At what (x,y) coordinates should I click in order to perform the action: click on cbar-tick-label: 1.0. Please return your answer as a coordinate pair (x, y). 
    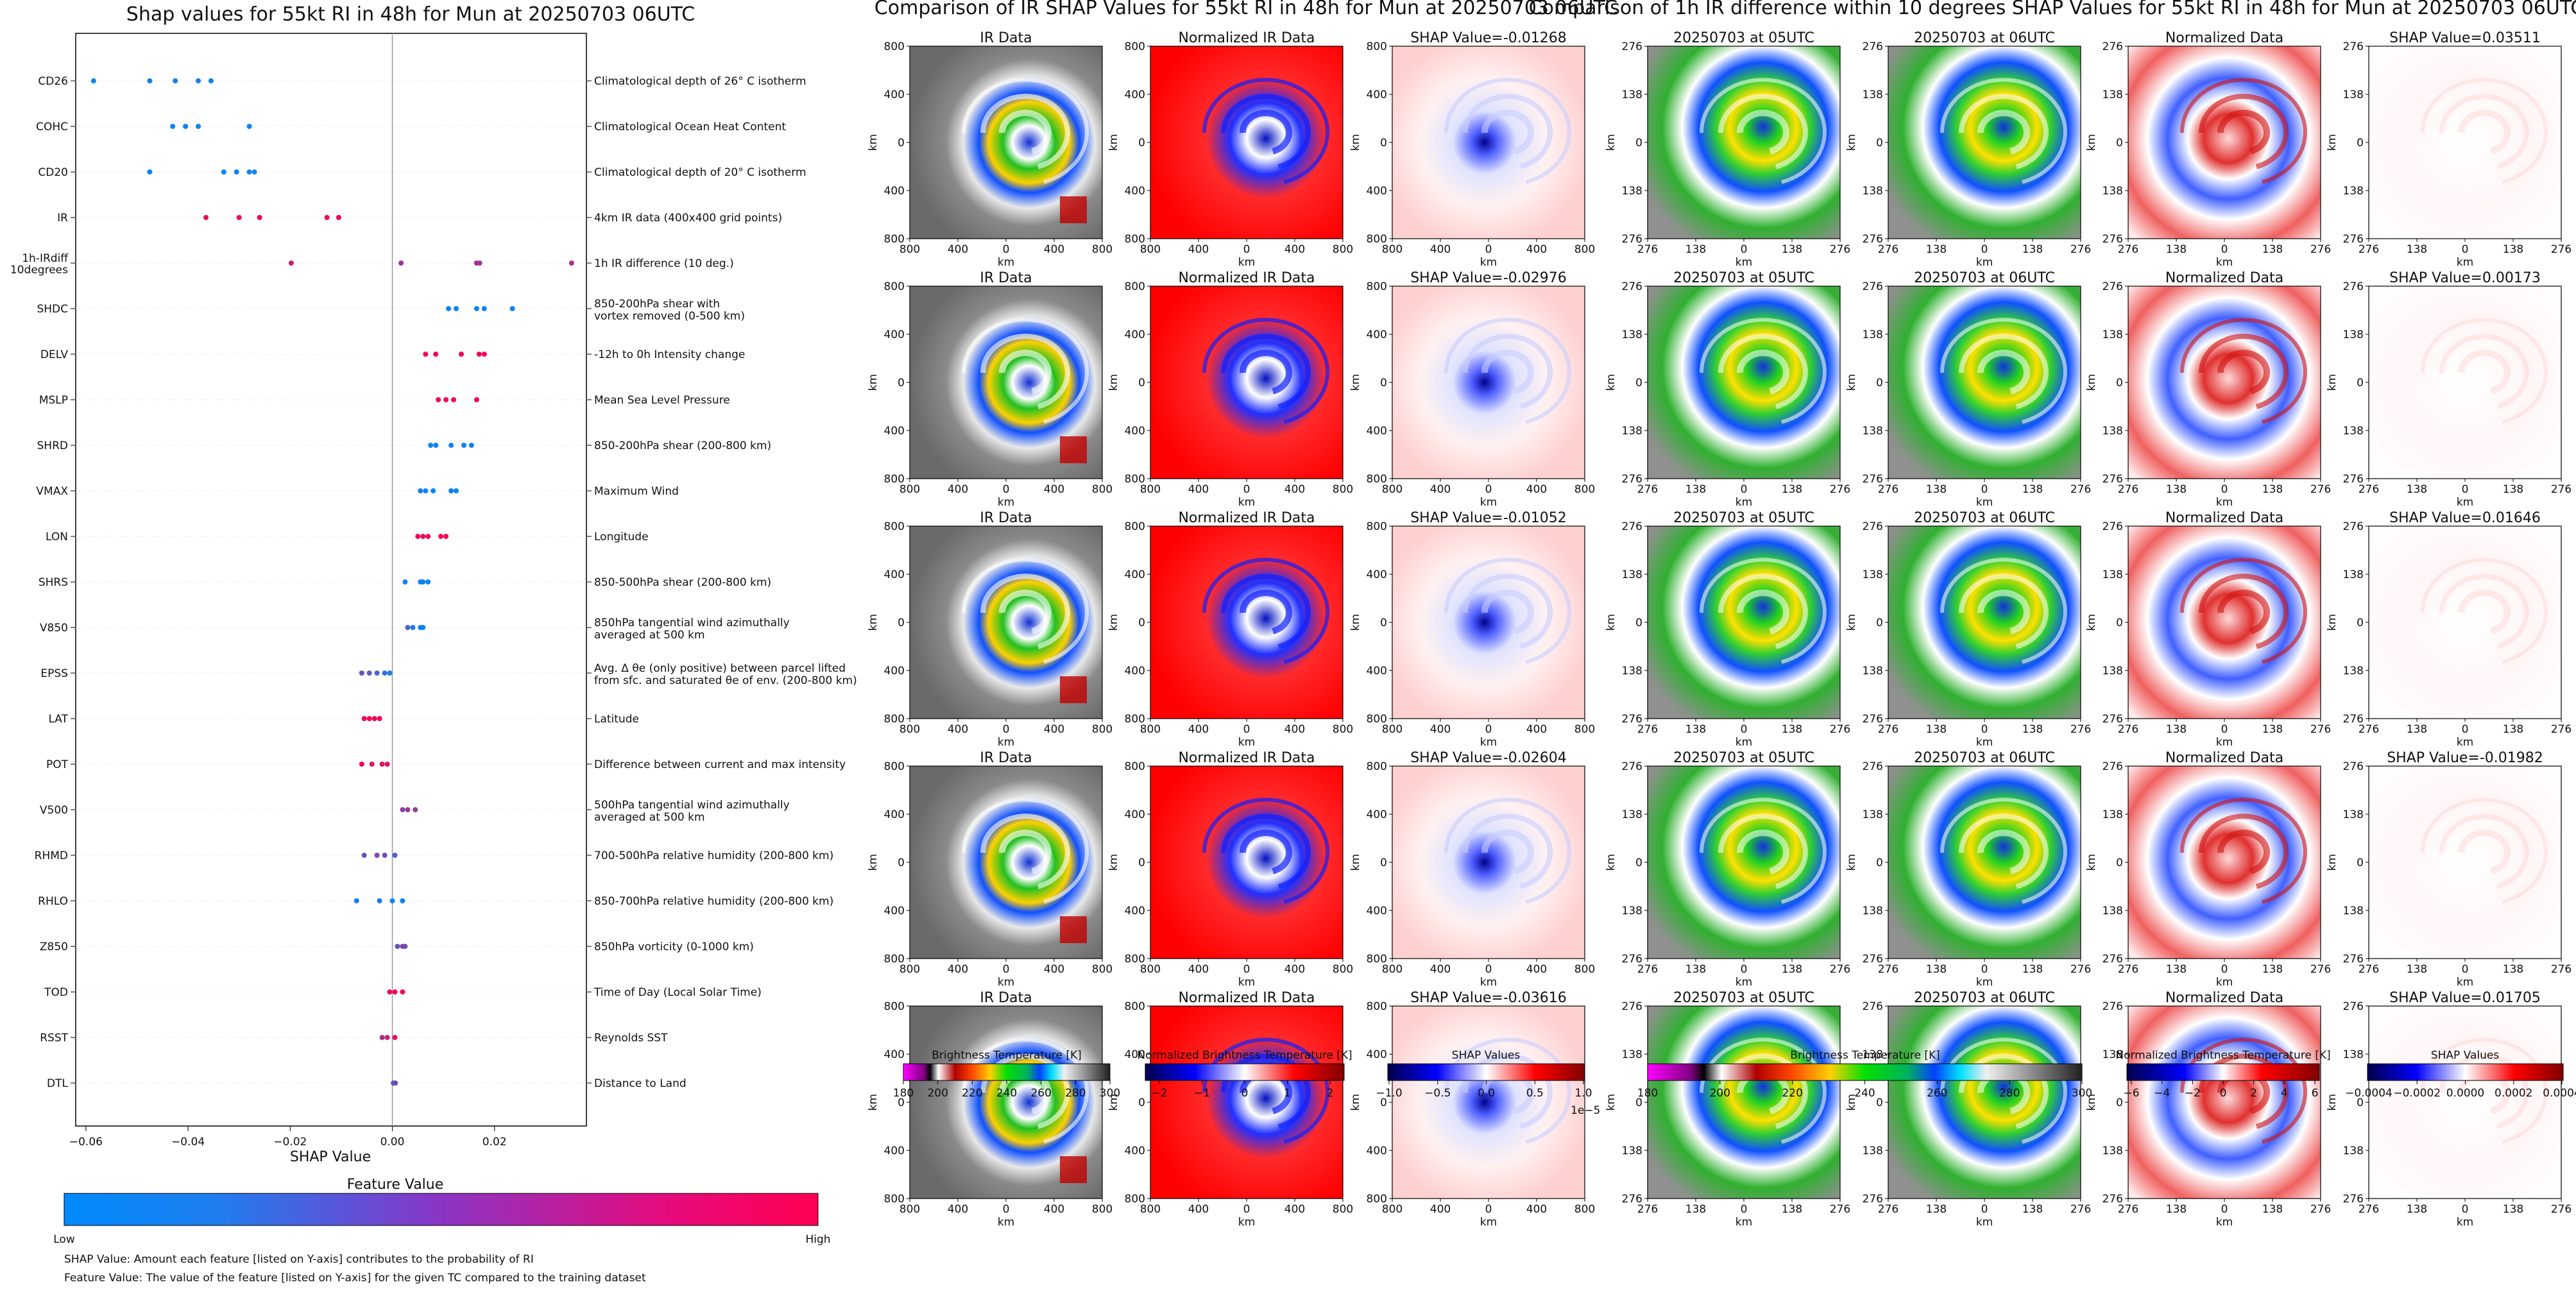
    Looking at the image, I should click on (1583, 1093).